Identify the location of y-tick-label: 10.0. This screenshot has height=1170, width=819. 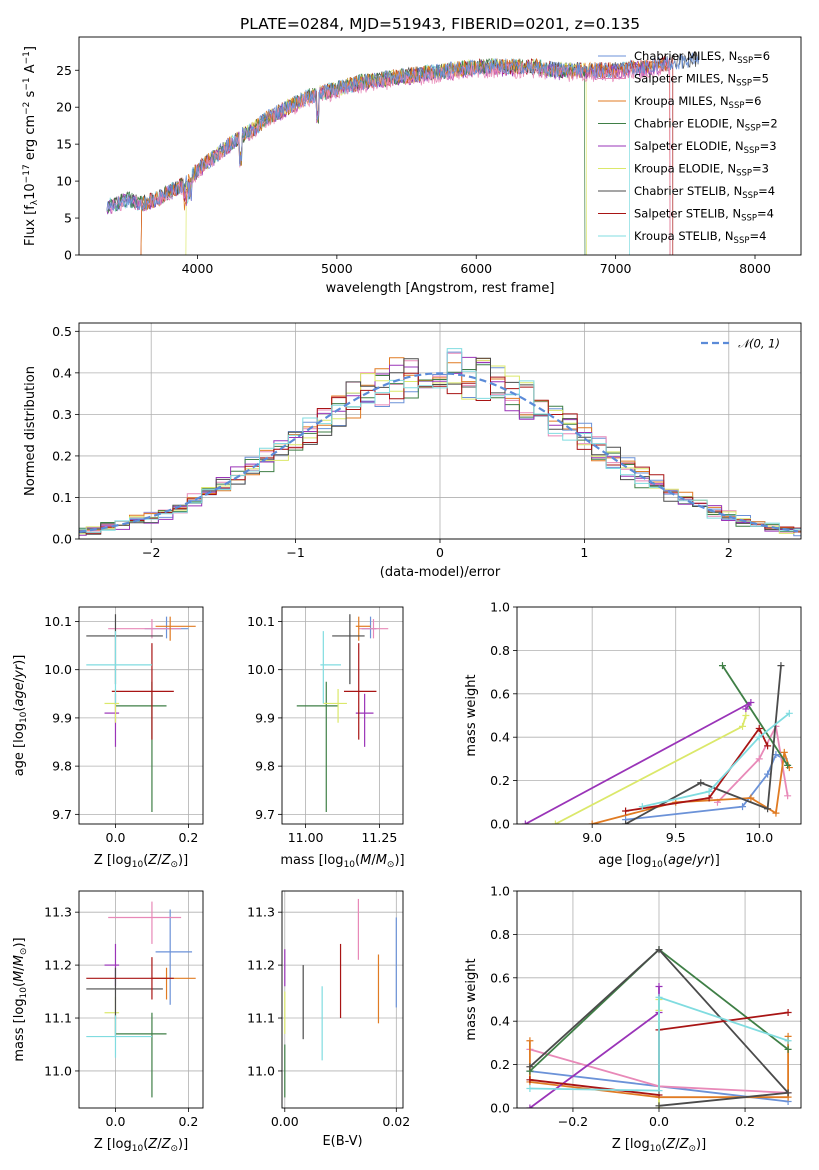
(58, 669).